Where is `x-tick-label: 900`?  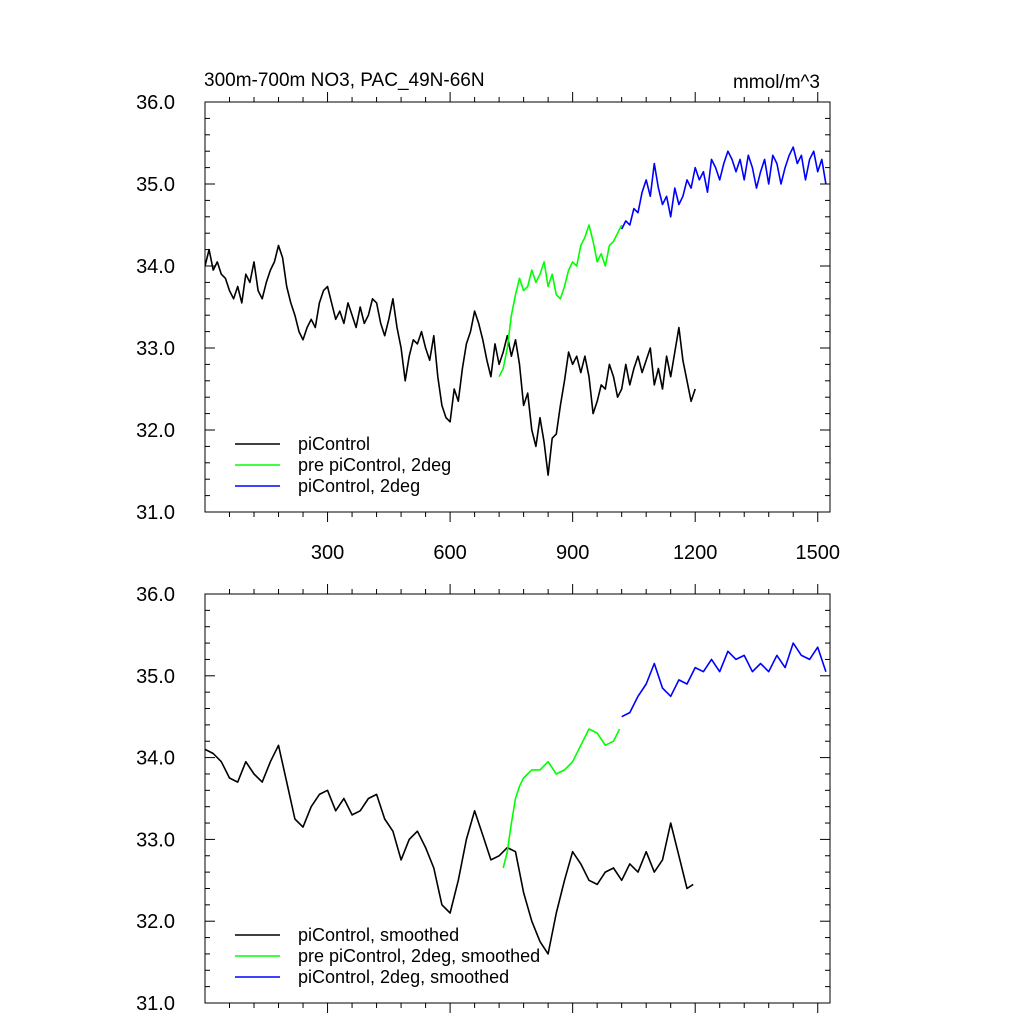
x-tick-label: 900 is located at coordinates (572, 553).